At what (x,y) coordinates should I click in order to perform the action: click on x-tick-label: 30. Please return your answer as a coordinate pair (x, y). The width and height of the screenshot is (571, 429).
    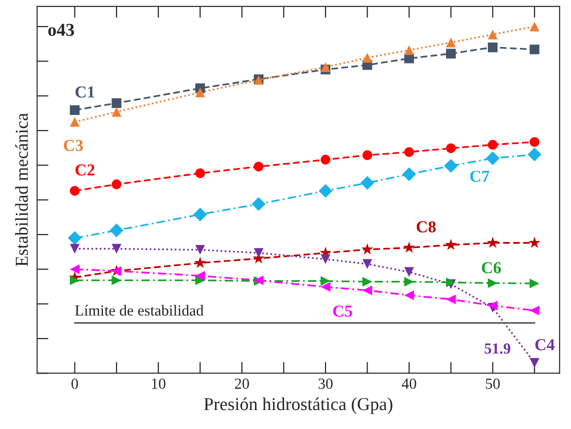
    Looking at the image, I should click on (325, 383).